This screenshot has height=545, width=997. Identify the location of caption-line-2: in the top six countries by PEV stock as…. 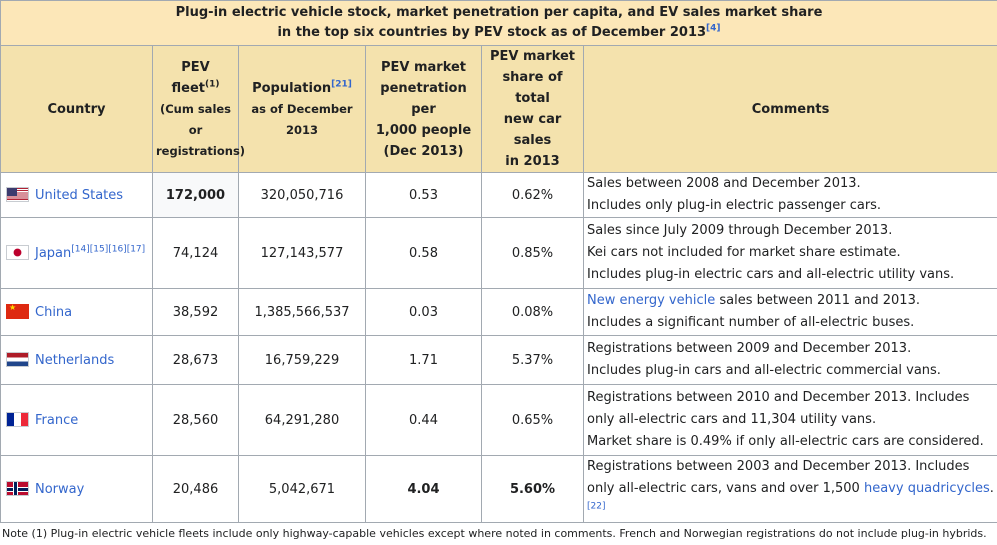
(491, 32).